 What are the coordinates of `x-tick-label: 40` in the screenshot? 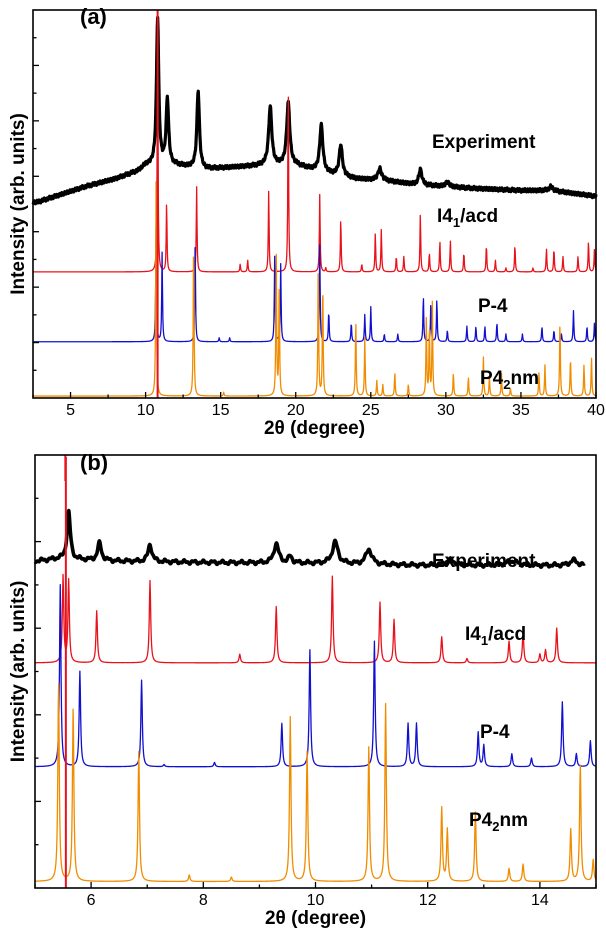 It's located at (596, 410).